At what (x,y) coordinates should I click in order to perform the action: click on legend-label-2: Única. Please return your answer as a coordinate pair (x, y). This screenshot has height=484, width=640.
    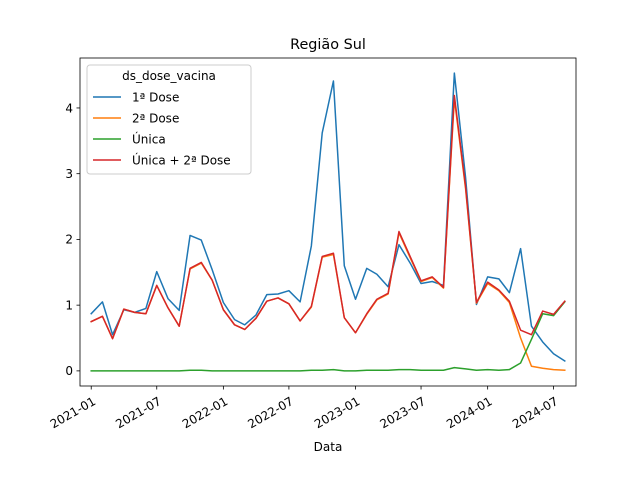
    Looking at the image, I should click on (149, 138).